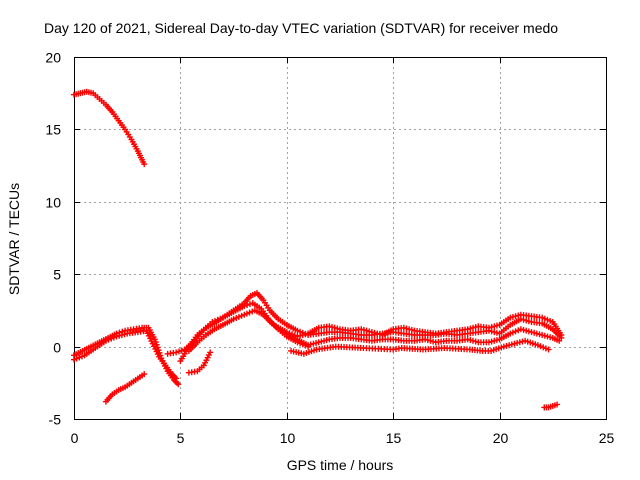 Image resolution: width=640 pixels, height=480 pixels. What do you see at coordinates (55, 420) in the screenshot?
I see `y-tick-label: -5` at bounding box center [55, 420].